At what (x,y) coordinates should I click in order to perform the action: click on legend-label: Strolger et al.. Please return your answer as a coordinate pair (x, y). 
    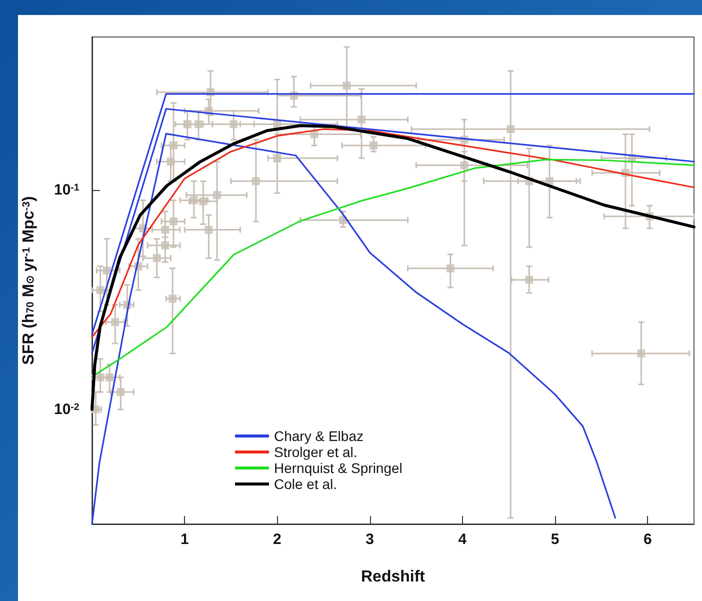
    Looking at the image, I should click on (316, 452).